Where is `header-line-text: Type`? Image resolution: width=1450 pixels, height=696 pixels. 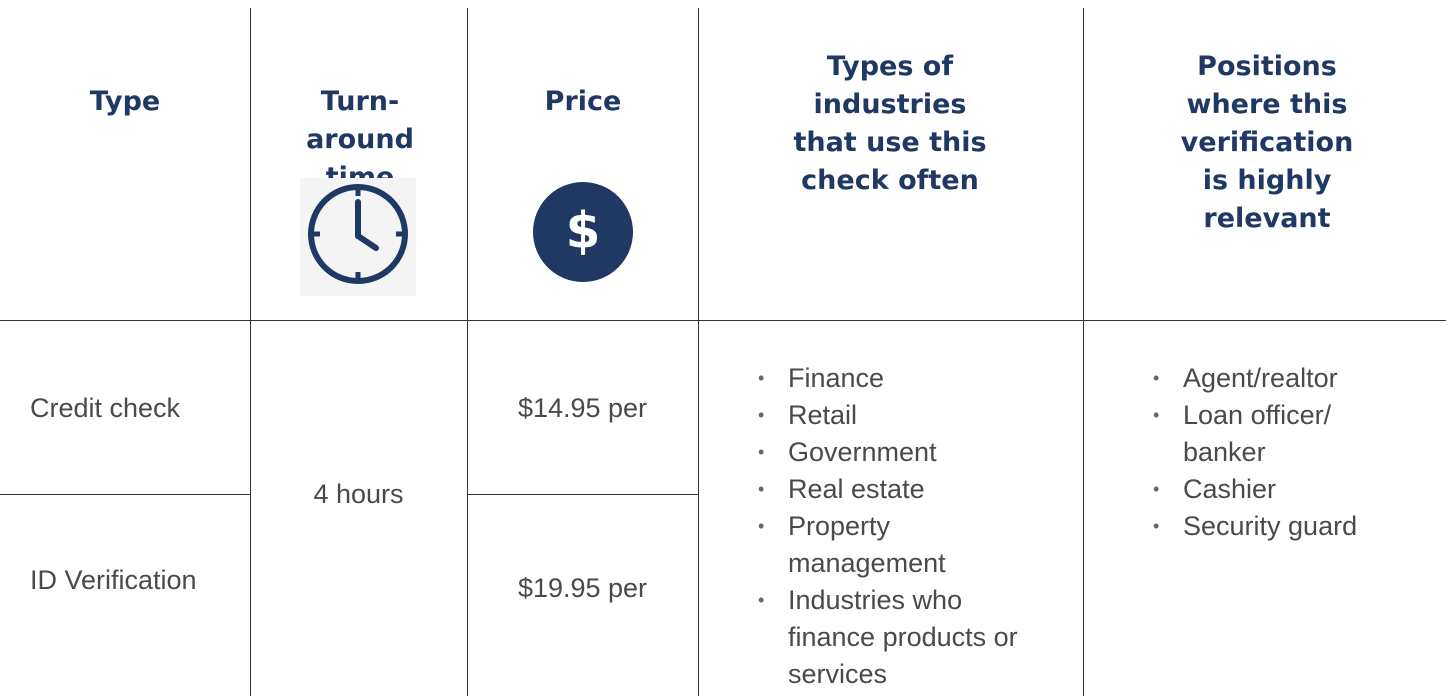 header-line-text: Type is located at coordinates (125, 101).